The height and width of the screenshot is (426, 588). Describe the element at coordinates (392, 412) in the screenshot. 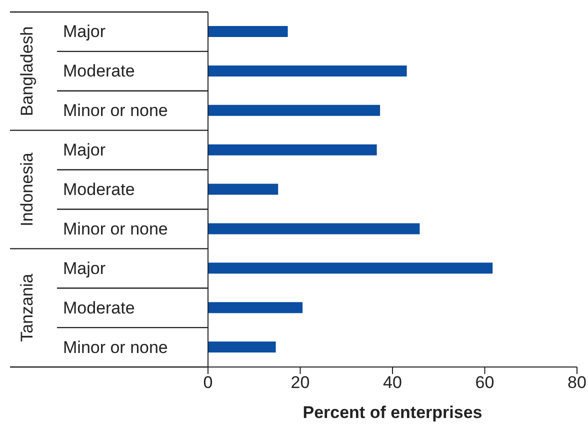

I see `x-axis-title: Percent of enterprises` at that location.